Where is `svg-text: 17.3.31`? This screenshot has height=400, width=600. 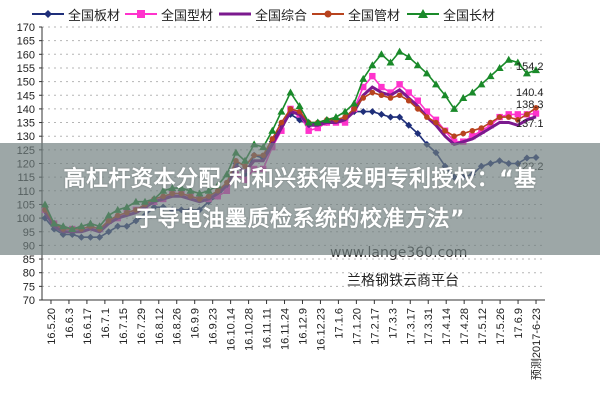 svg-text: 17.3.31 is located at coordinates (429, 326).